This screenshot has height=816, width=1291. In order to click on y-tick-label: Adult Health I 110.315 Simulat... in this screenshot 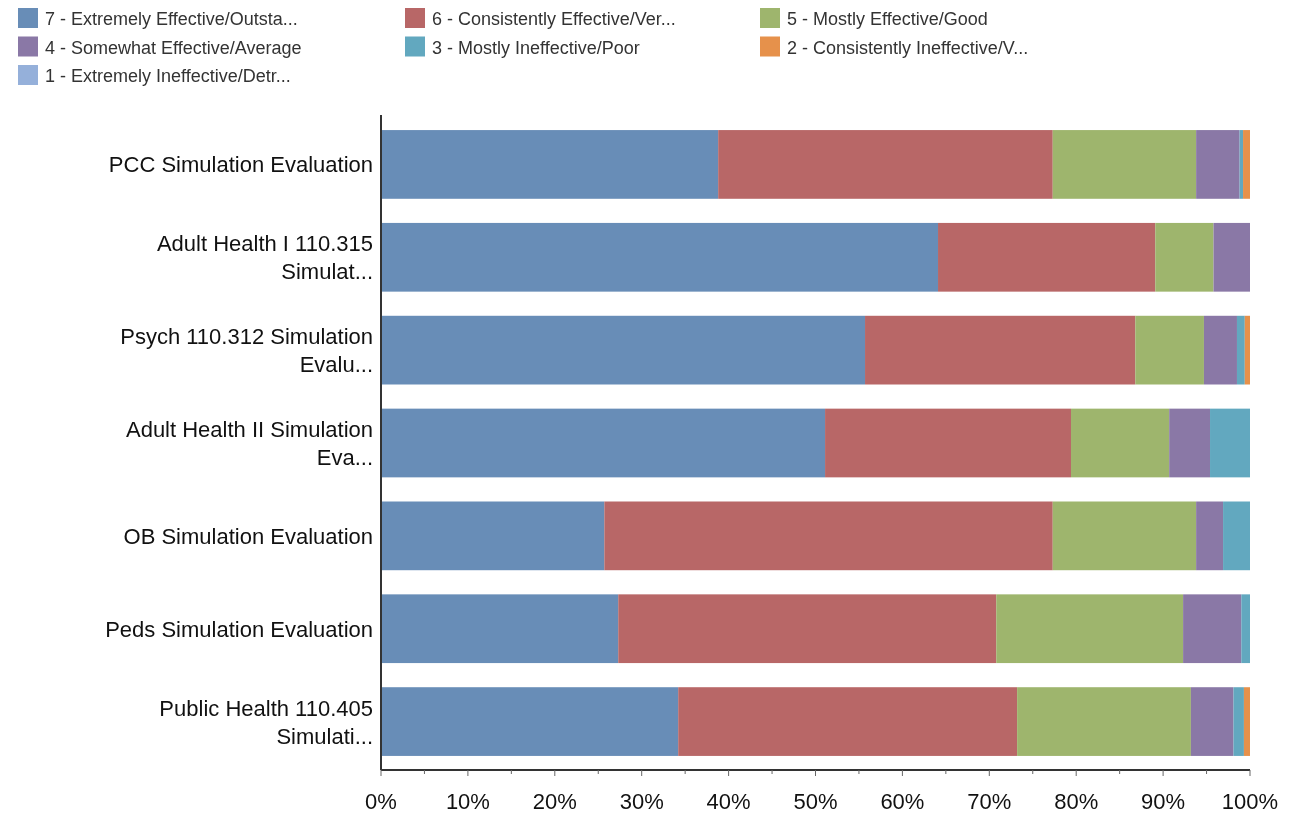, I will do `click(264, 258)`.